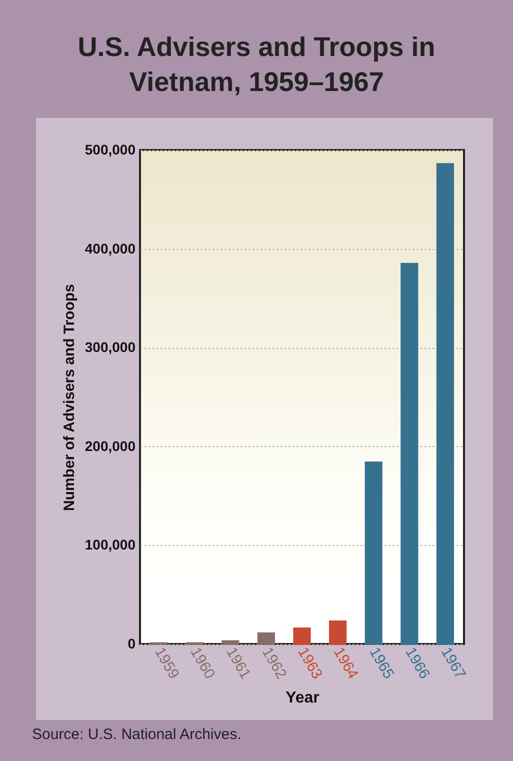 The height and width of the screenshot is (761, 513). What do you see at coordinates (110, 544) in the screenshot?
I see `y-tick-label: 100,000` at bounding box center [110, 544].